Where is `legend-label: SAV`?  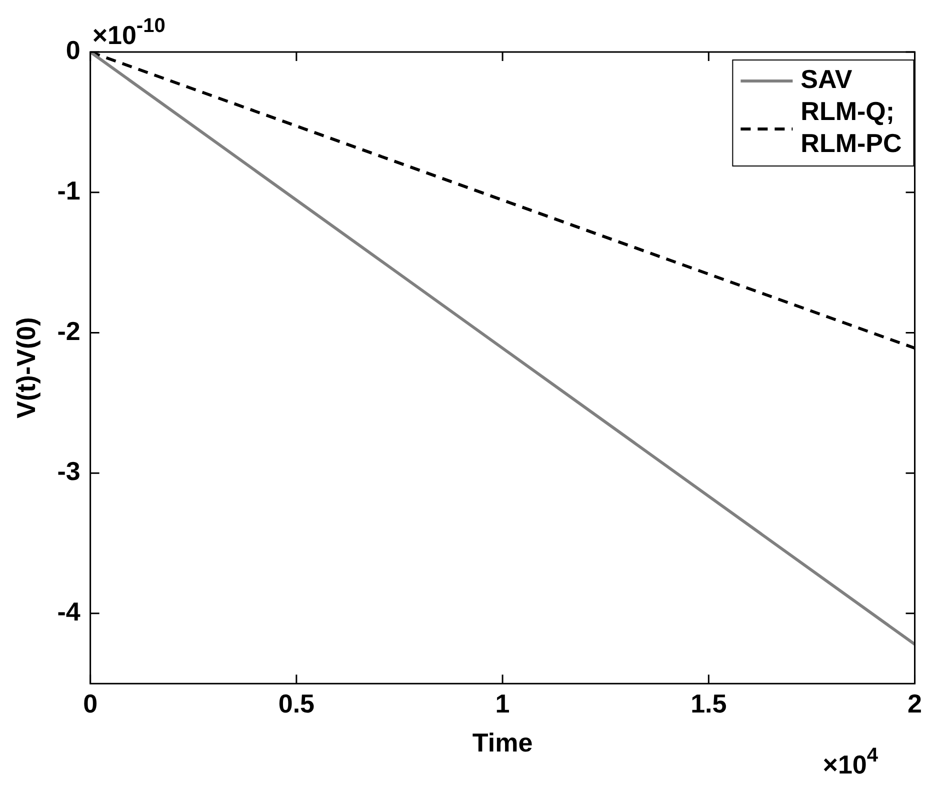
legend-label: SAV is located at coordinates (826, 79).